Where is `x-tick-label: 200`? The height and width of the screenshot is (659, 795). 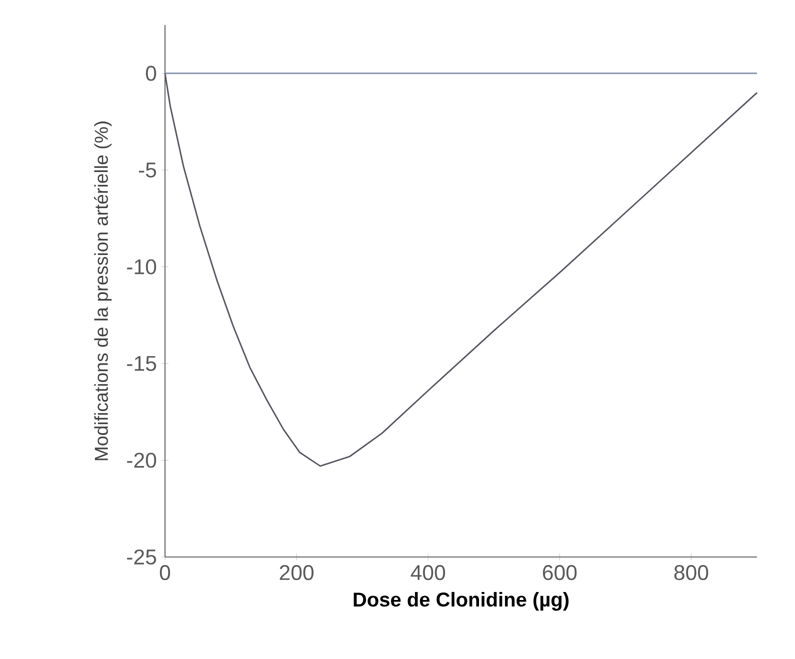 x-tick-label: 200 is located at coordinates (297, 572).